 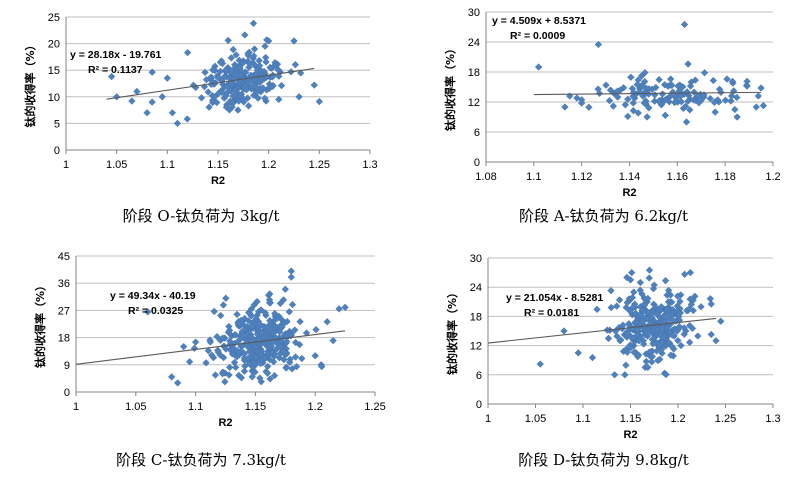 What do you see at coordinates (54, 18) in the screenshot?
I see `y-tick-label: 25` at bounding box center [54, 18].